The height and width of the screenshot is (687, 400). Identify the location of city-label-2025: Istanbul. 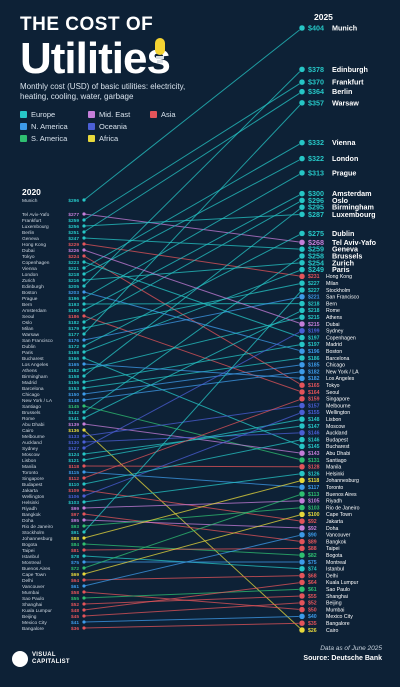
(335, 570).